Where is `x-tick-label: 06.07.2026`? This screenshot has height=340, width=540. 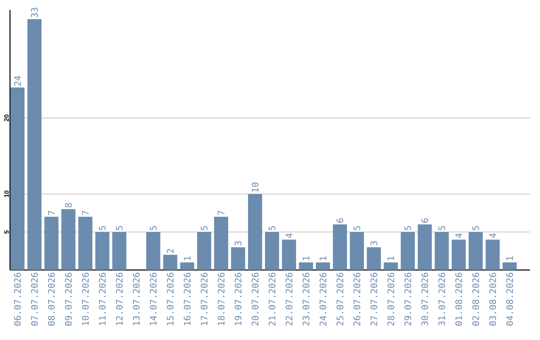
x-tick-label: 06.07.2026 is located at coordinates (17, 299).